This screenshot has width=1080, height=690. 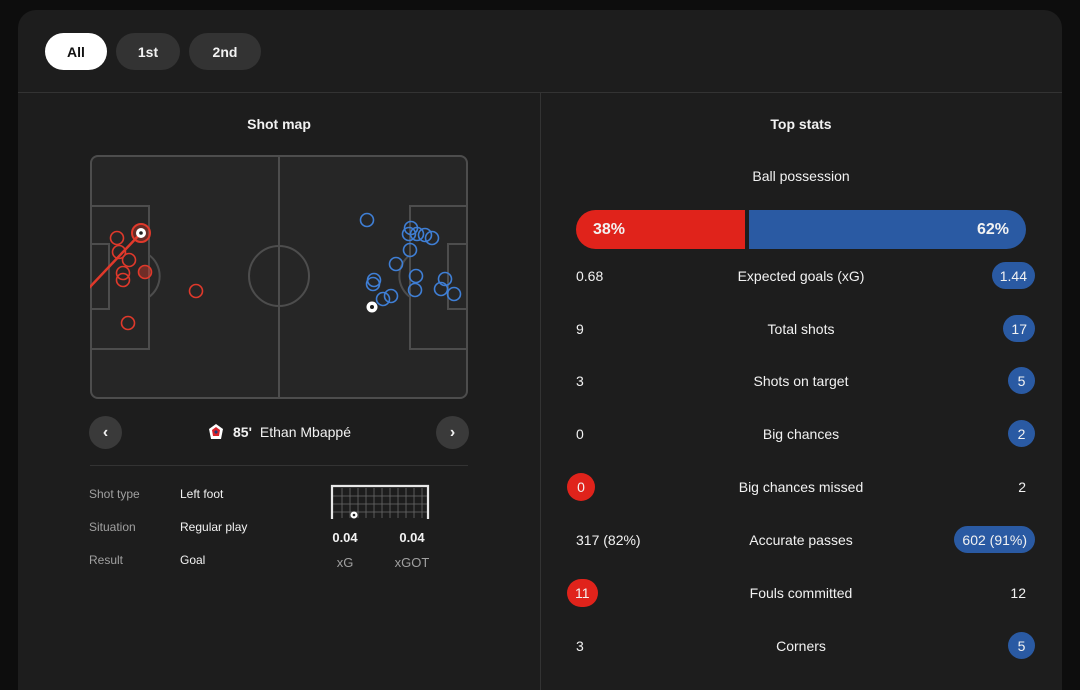 What do you see at coordinates (540, 92) in the screenshot?
I see `header-divider` at bounding box center [540, 92].